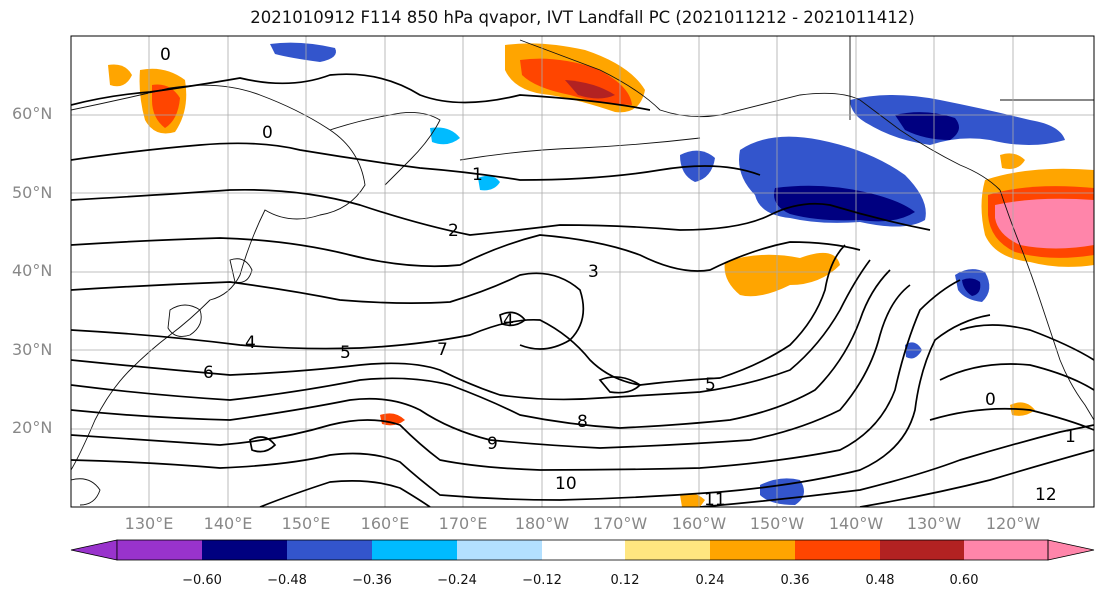 The image size is (1105, 601). Describe the element at coordinates (463, 523) in the screenshot. I see `lon-label: 170°E` at that location.